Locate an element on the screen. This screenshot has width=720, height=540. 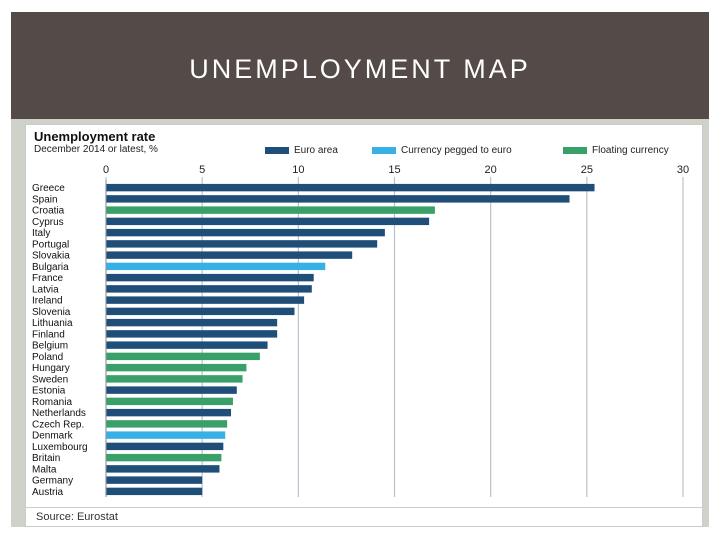
category-label: Belgium is located at coordinates (50, 346).